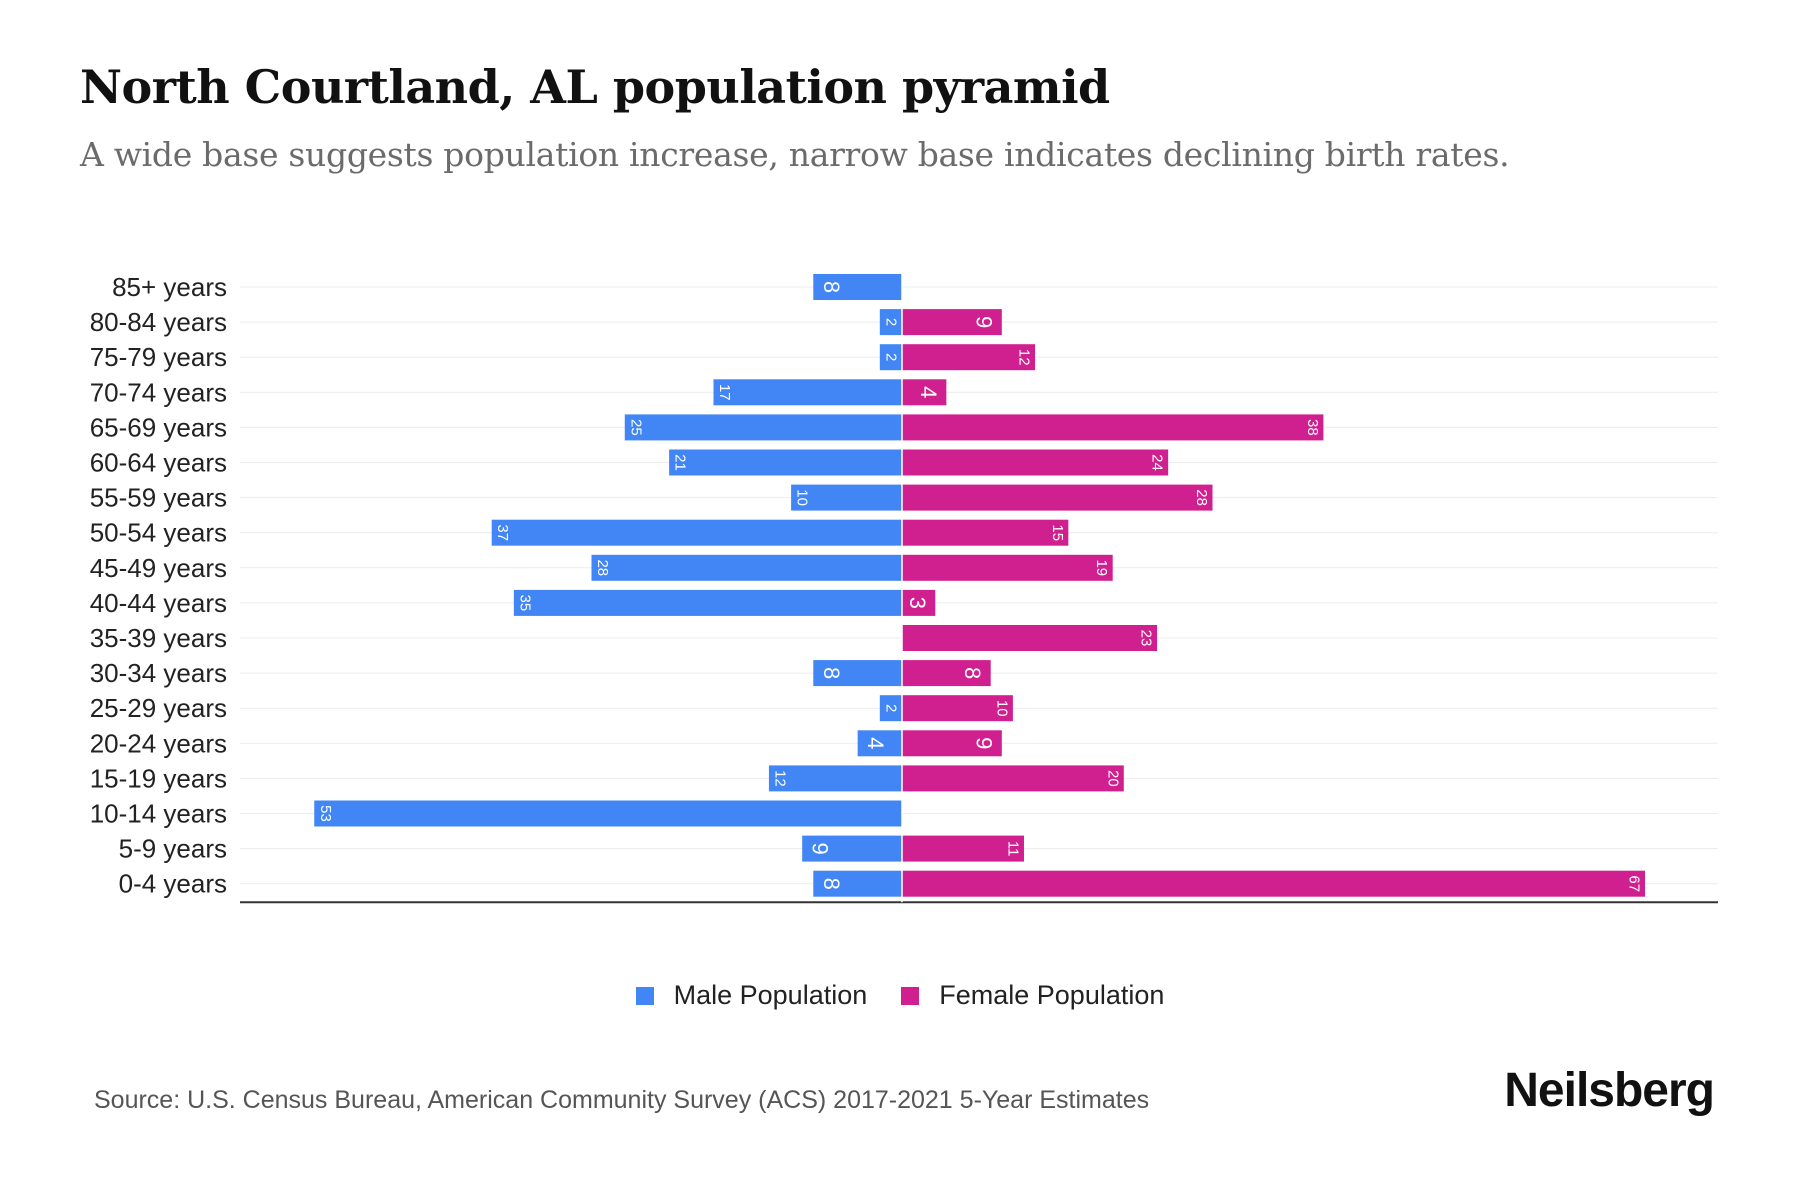 The width and height of the screenshot is (1800, 1200). What do you see at coordinates (158, 673) in the screenshot?
I see `category-label: 30-34 years` at bounding box center [158, 673].